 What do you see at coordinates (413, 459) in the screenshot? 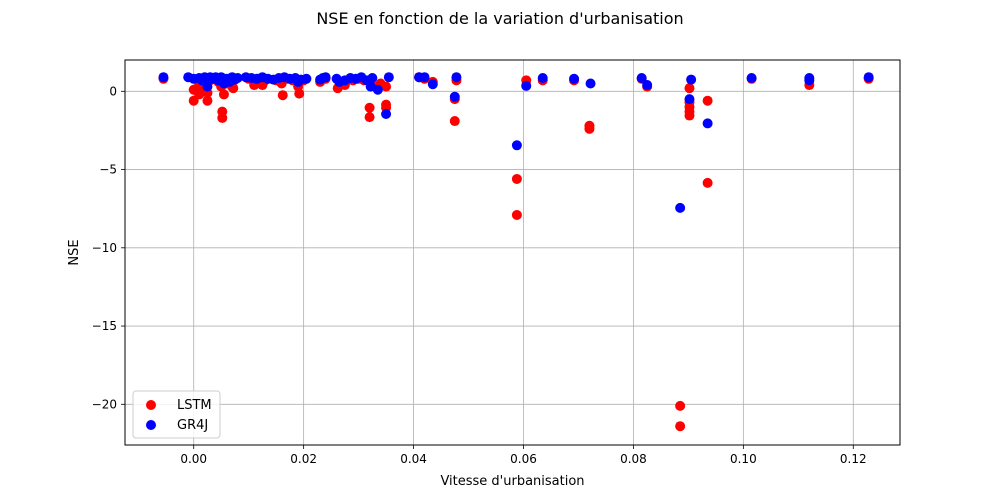
I see `x-tick-label: 0.04` at bounding box center [413, 459].